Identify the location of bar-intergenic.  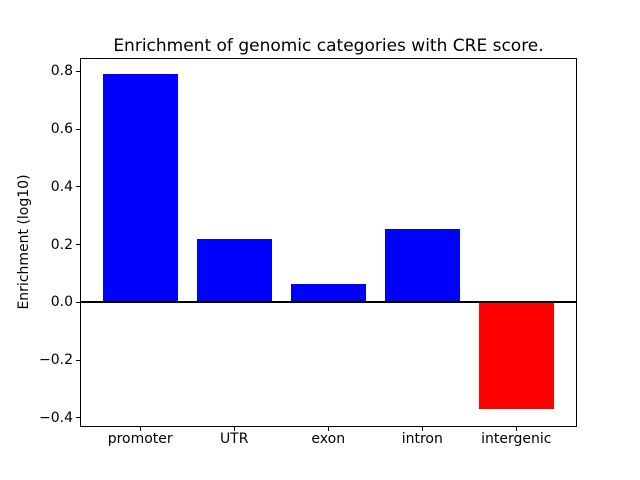
(516, 356).